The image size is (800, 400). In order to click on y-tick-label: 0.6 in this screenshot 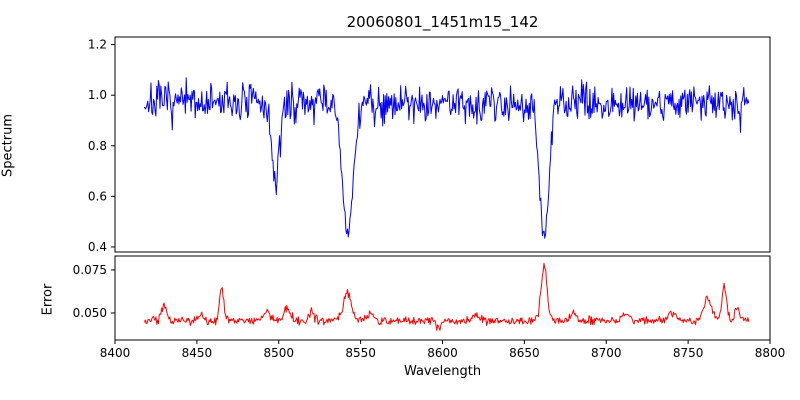, I will do `click(97, 196)`.